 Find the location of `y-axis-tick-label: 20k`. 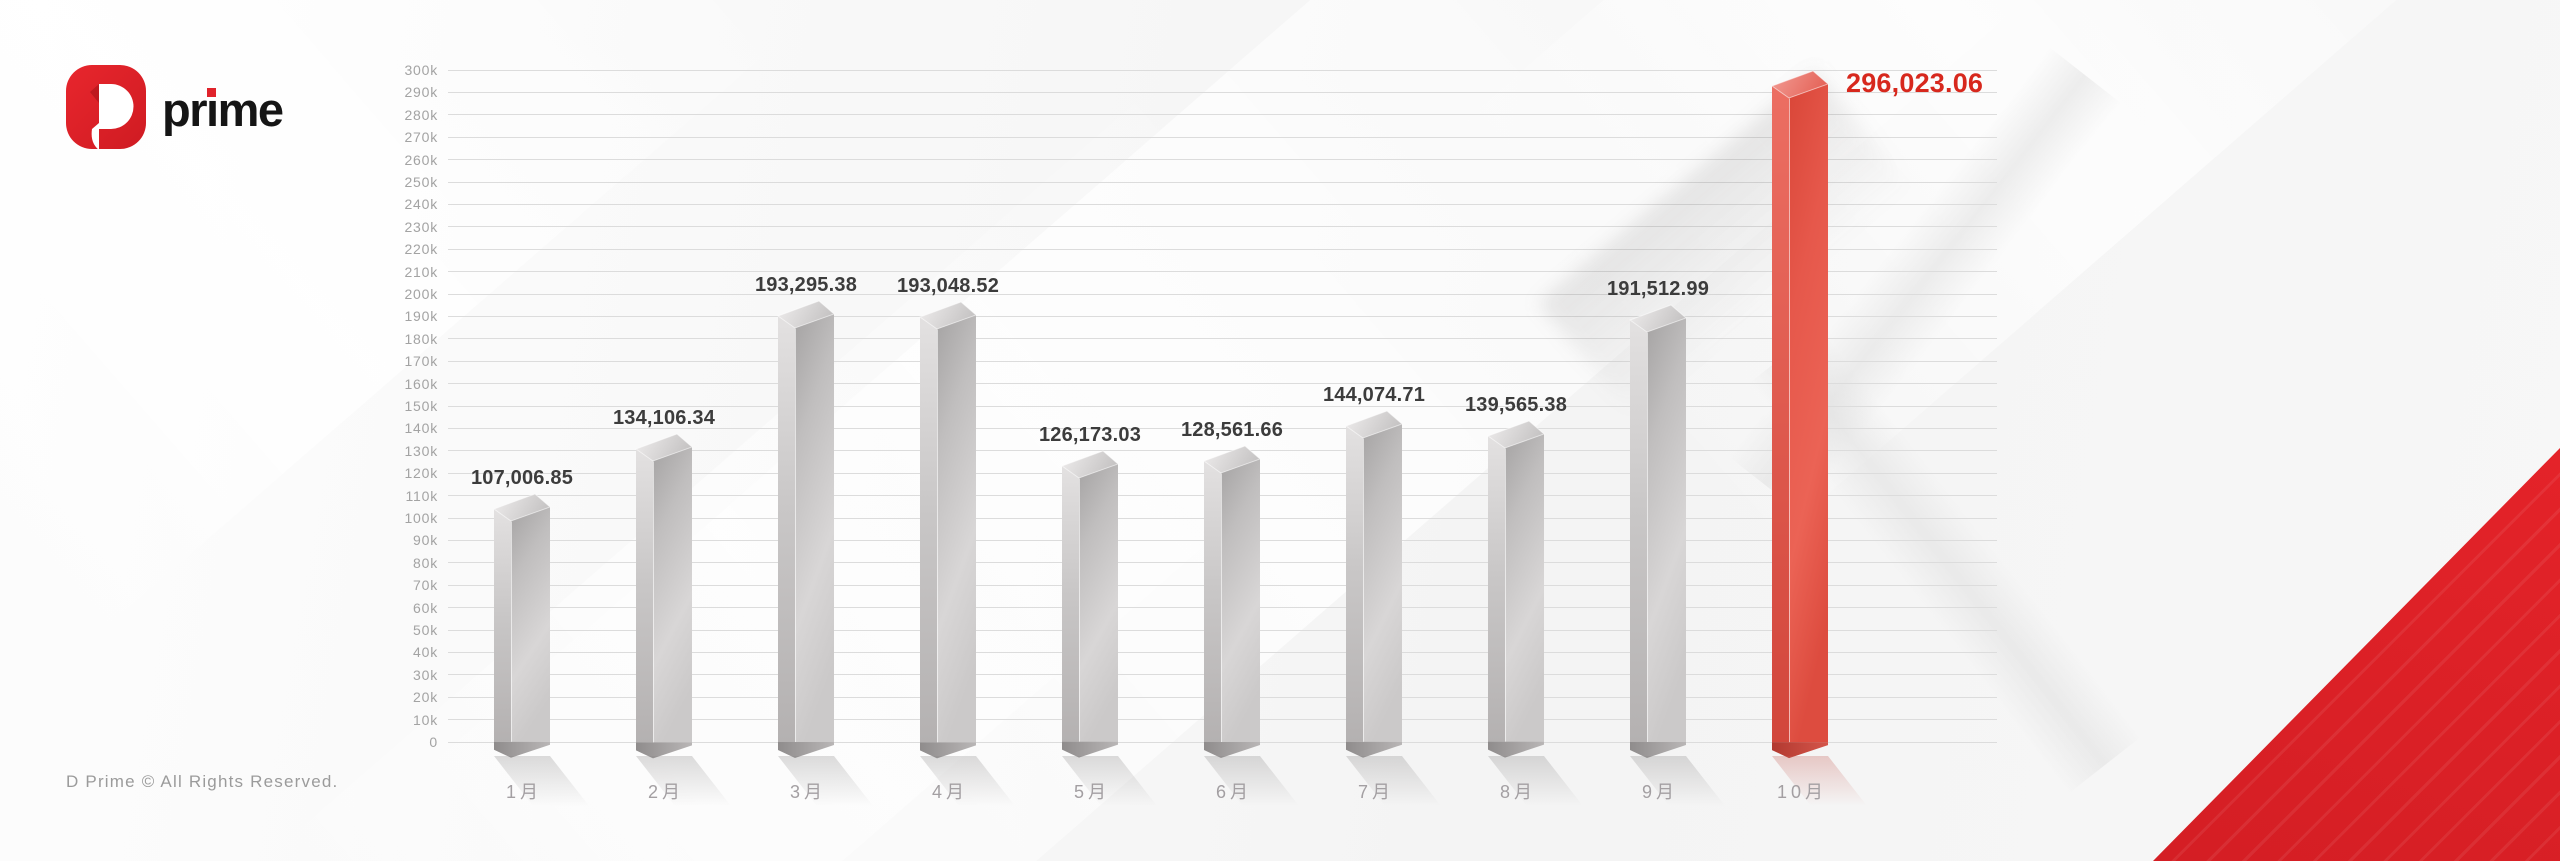

y-axis-tick-label: 20k is located at coordinates (425, 697).